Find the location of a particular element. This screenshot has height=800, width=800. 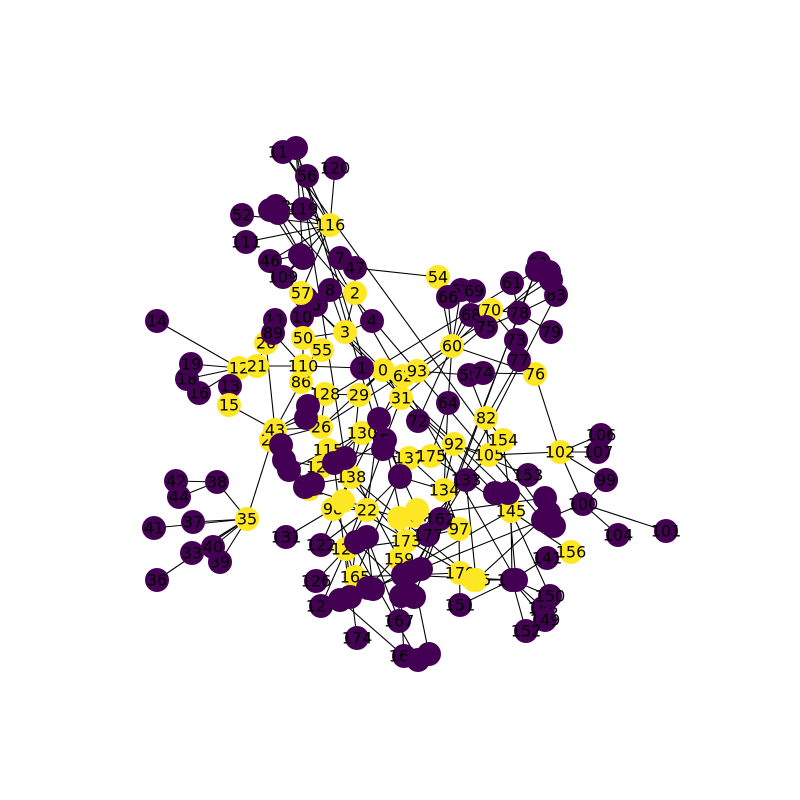

graph-node-154: 154 is located at coordinates (503, 440).